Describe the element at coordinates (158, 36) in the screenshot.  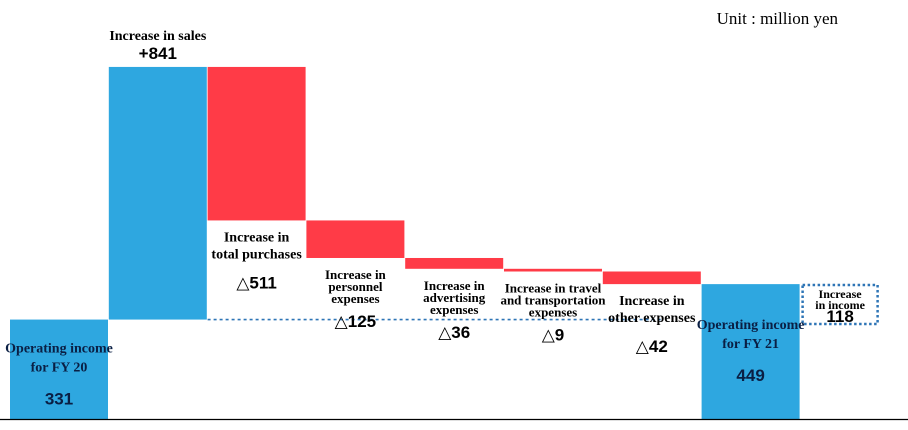
I see `step-2-label-line-1: Increase in sales` at that location.